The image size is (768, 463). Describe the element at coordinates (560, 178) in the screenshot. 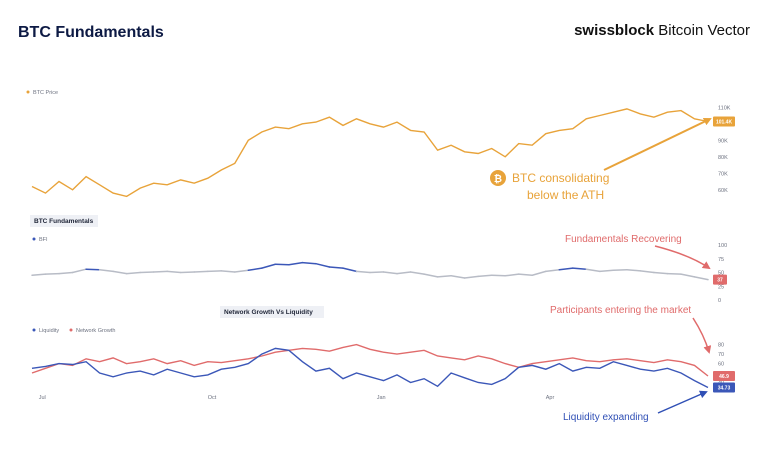

I see `annotation-btc-line1: BTC consolidating` at that location.